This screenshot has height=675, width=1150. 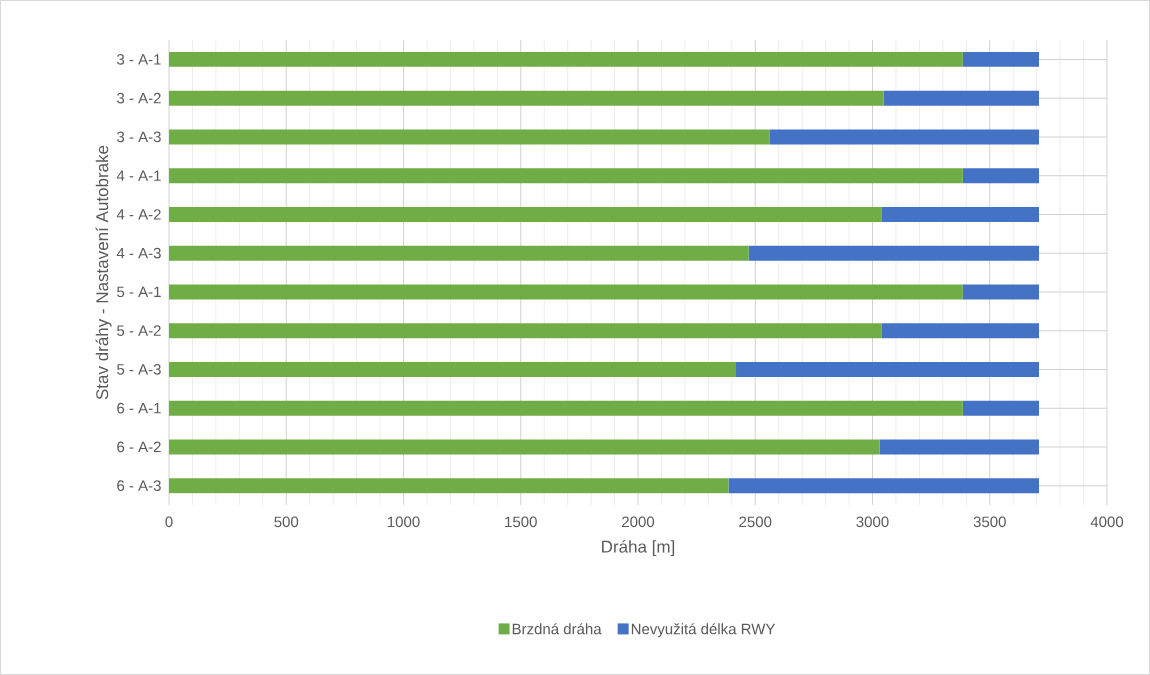 I want to click on x-tick-label: 3000, so click(x=872, y=522).